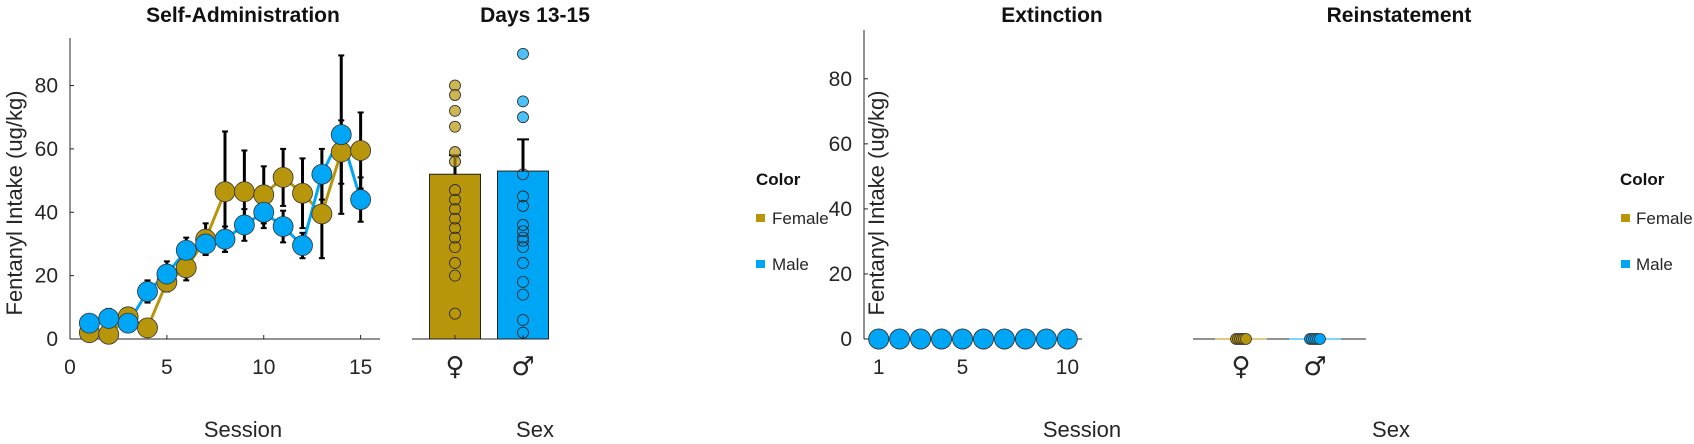  Describe the element at coordinates (535, 15) in the screenshot. I see `panel-title-days: Days 13-15` at that location.